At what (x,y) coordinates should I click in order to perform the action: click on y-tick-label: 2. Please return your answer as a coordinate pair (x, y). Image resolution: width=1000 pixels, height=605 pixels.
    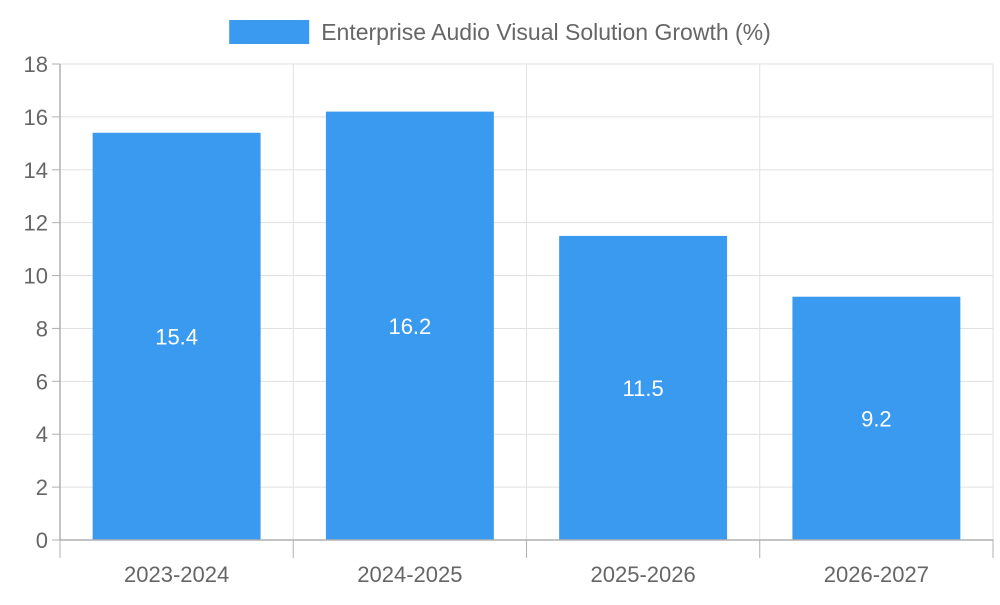
    Looking at the image, I should click on (42, 487).